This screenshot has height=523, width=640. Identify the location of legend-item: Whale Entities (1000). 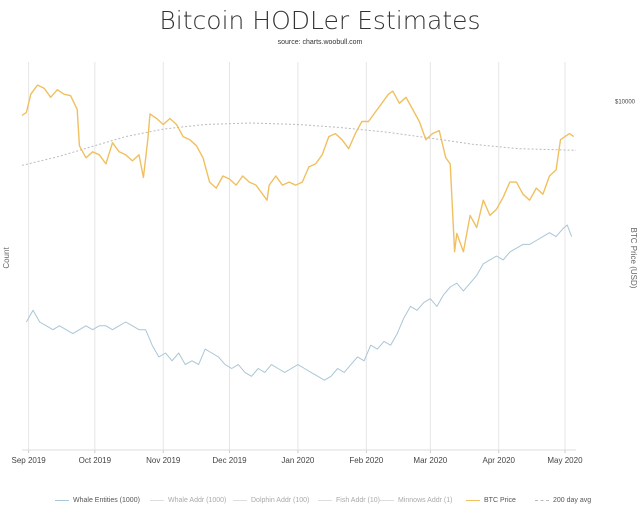
(97, 501).